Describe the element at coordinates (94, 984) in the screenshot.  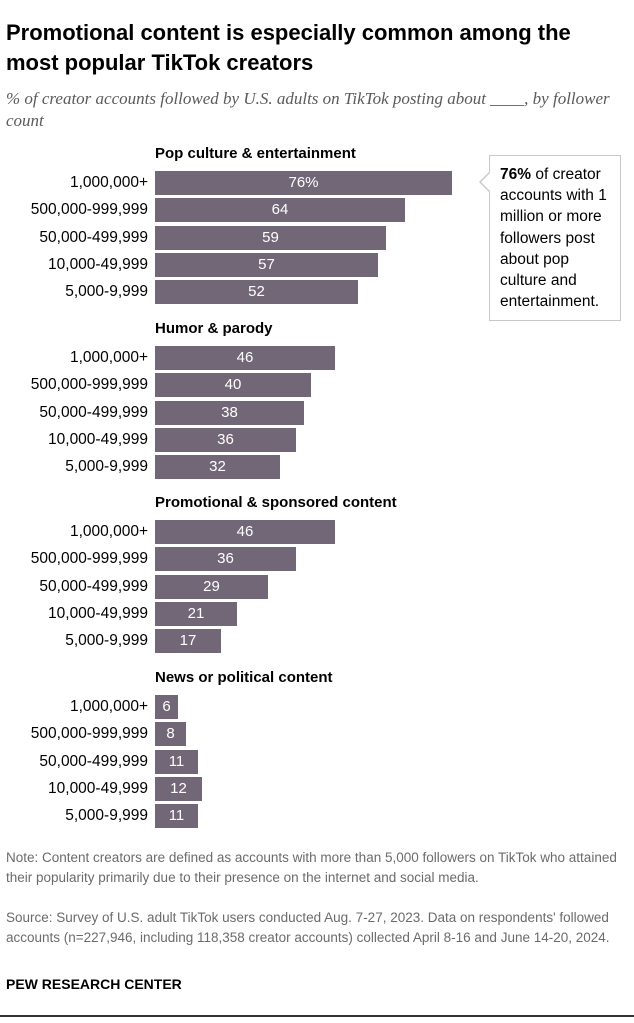
I see `pew-logo-text: PEW RESEARCH CENTER` at that location.